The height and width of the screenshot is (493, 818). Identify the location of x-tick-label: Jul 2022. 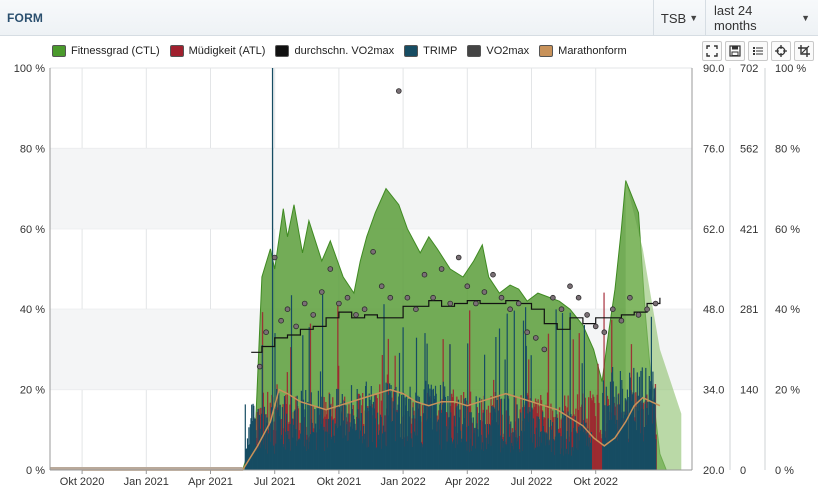
(532, 482).